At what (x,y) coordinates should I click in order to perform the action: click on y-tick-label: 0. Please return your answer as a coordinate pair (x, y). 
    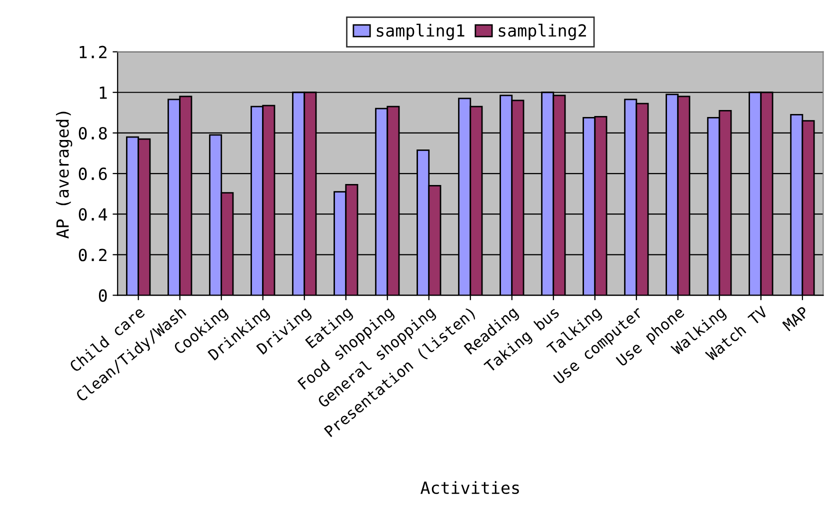
    Looking at the image, I should click on (102, 295).